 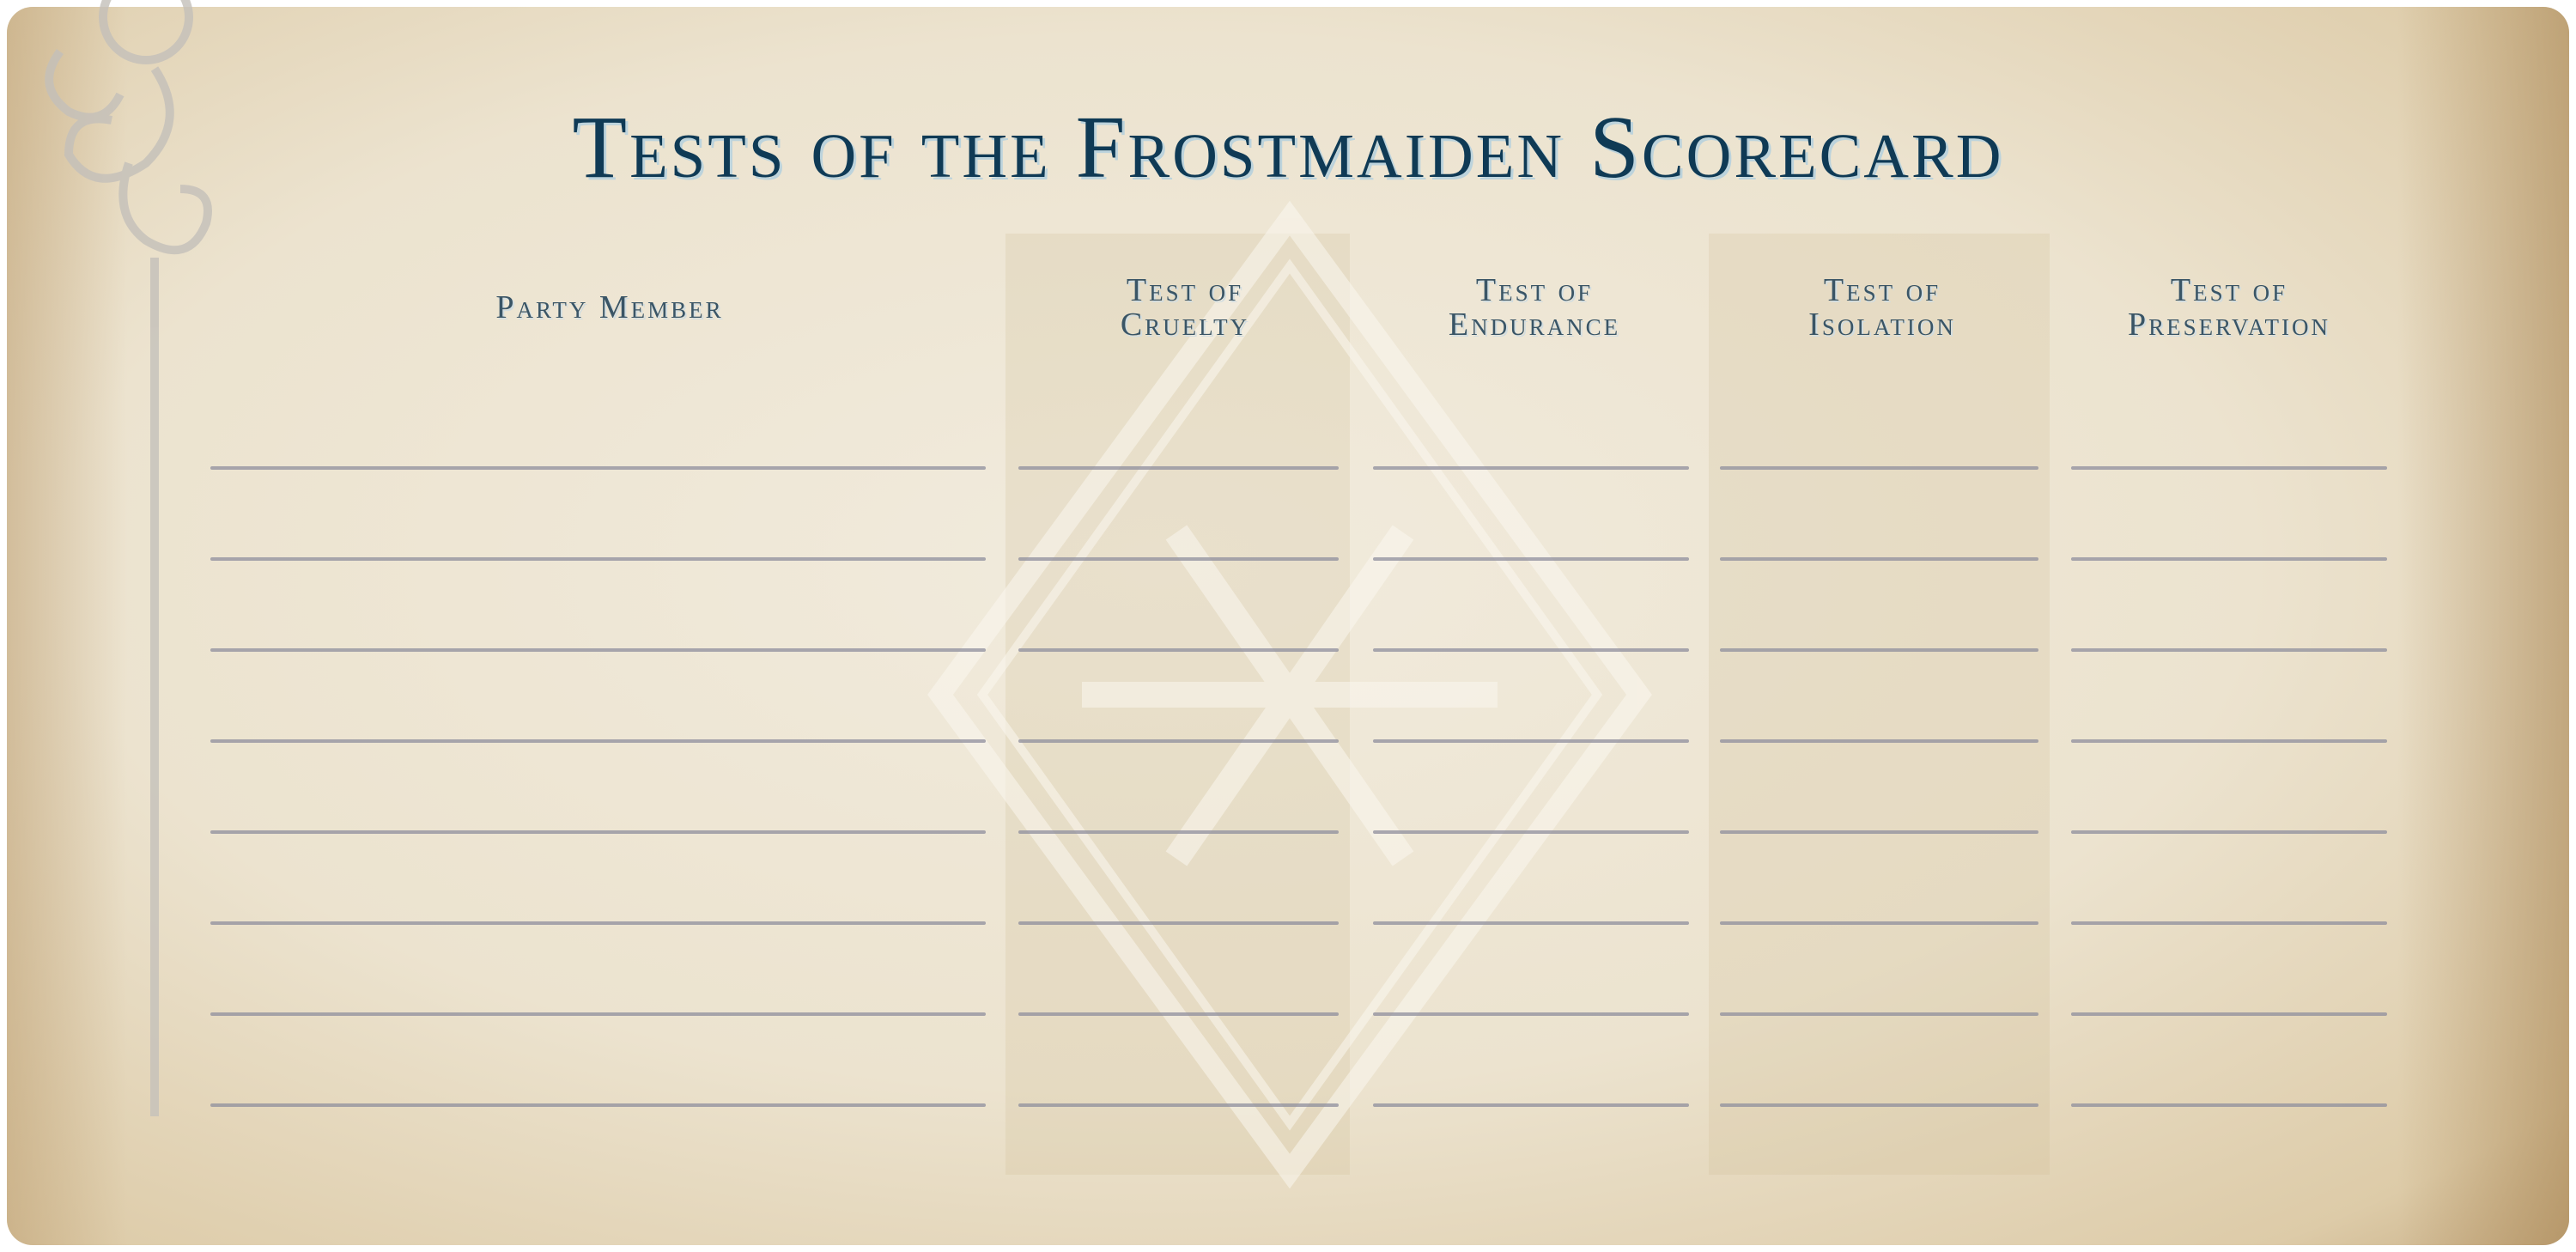 I want to click on column-header-cruelty: Test of Cruelty, so click(x=1185, y=307).